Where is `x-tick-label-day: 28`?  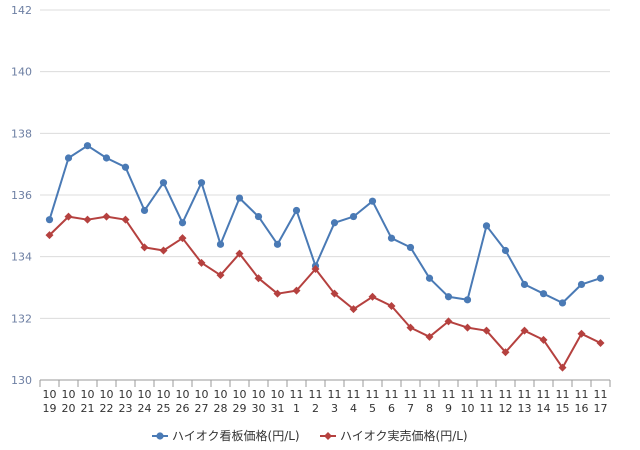 x-tick-label-day: 28 is located at coordinates (221, 408).